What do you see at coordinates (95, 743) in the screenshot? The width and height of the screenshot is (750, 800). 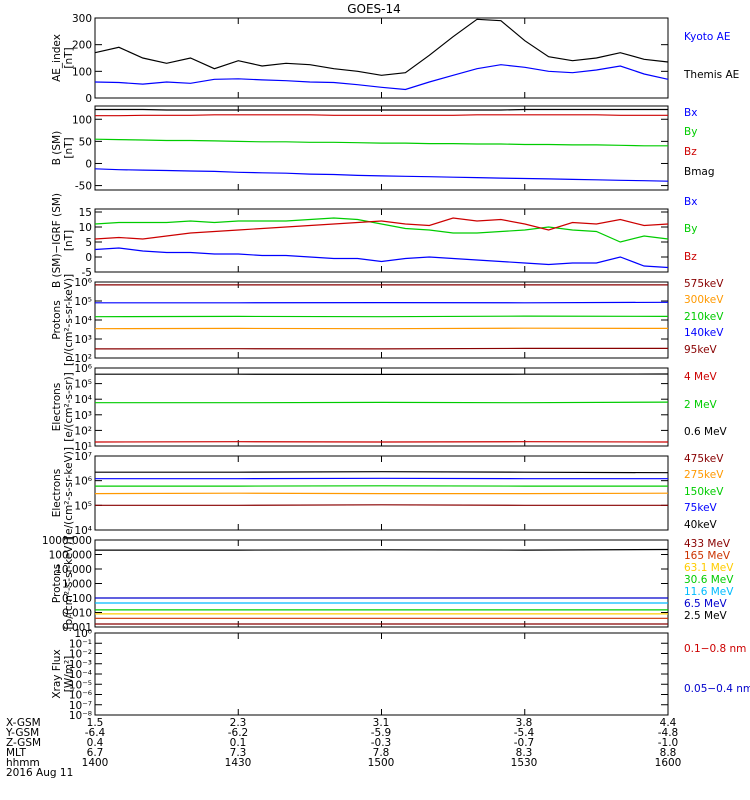 I see `ephemeris-value: 0.4` at bounding box center [95, 743].